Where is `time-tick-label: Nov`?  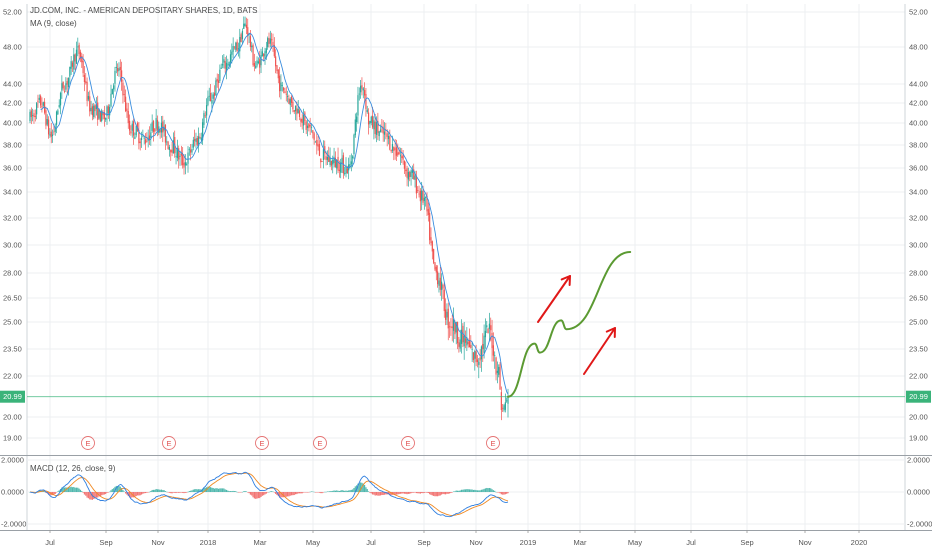
time-tick-label: Nov is located at coordinates (158, 542).